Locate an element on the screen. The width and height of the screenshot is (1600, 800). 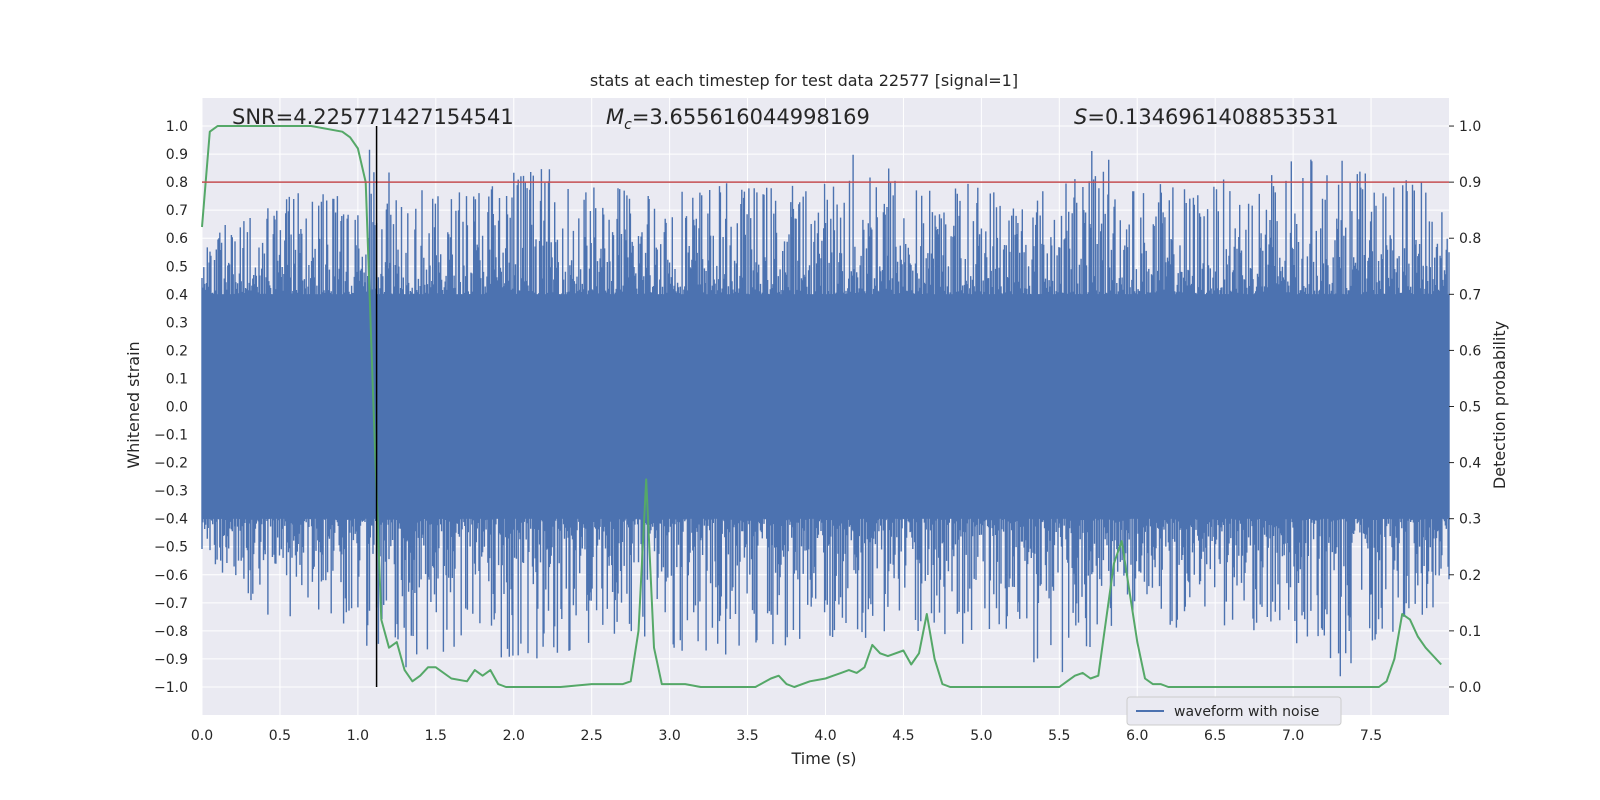
y-tick-label-left: −0.5 is located at coordinates (171, 548).